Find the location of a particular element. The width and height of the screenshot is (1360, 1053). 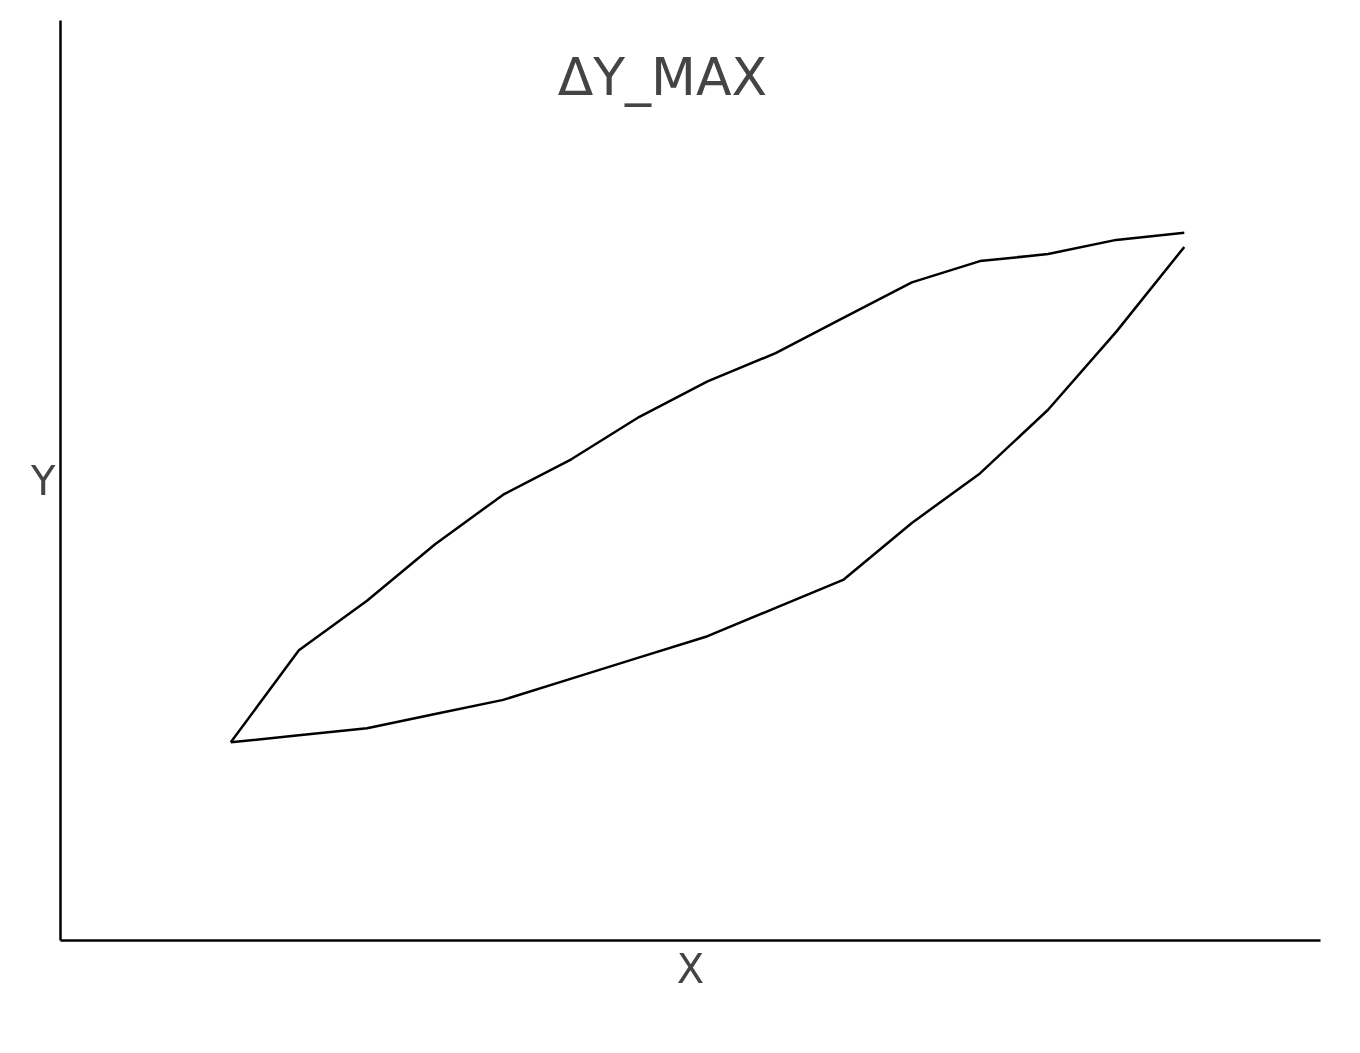

x-axis-title: X is located at coordinates (690, 968).